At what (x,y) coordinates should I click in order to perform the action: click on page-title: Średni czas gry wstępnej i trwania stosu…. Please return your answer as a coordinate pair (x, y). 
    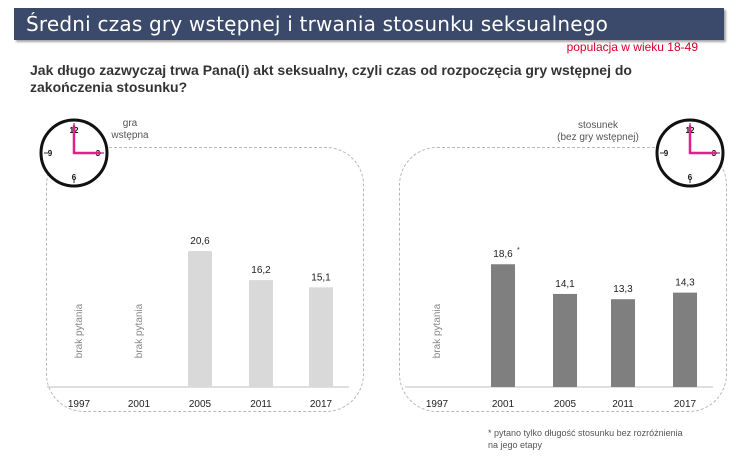
    Looking at the image, I should click on (317, 24).